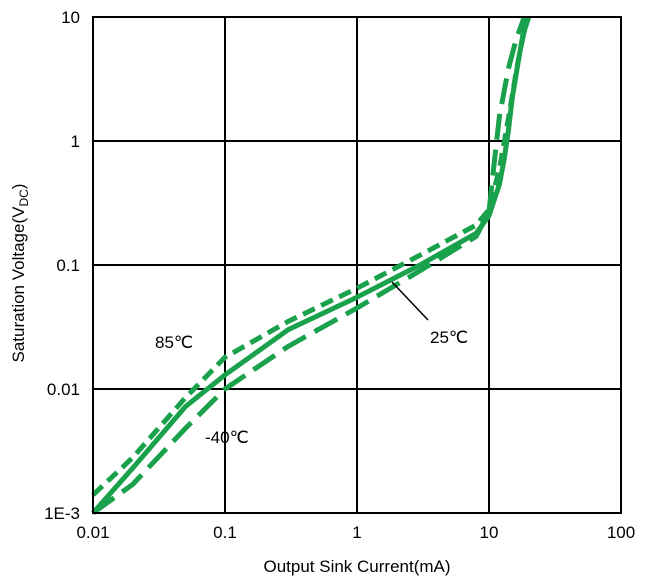  What do you see at coordinates (225, 532) in the screenshot?
I see `x-tick-label: 0.1` at bounding box center [225, 532].